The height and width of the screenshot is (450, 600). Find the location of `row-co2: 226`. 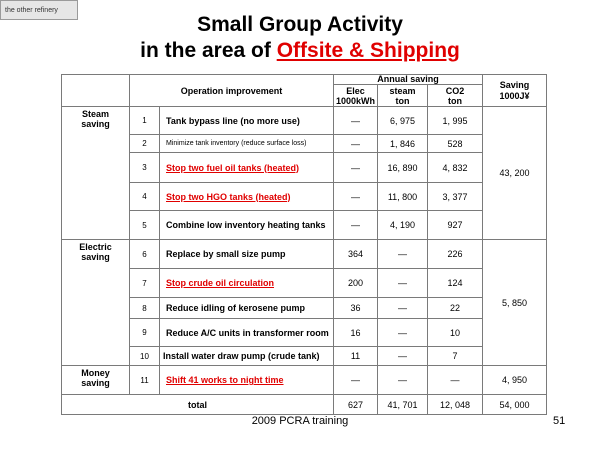

row-co2: 226 is located at coordinates (455, 254).